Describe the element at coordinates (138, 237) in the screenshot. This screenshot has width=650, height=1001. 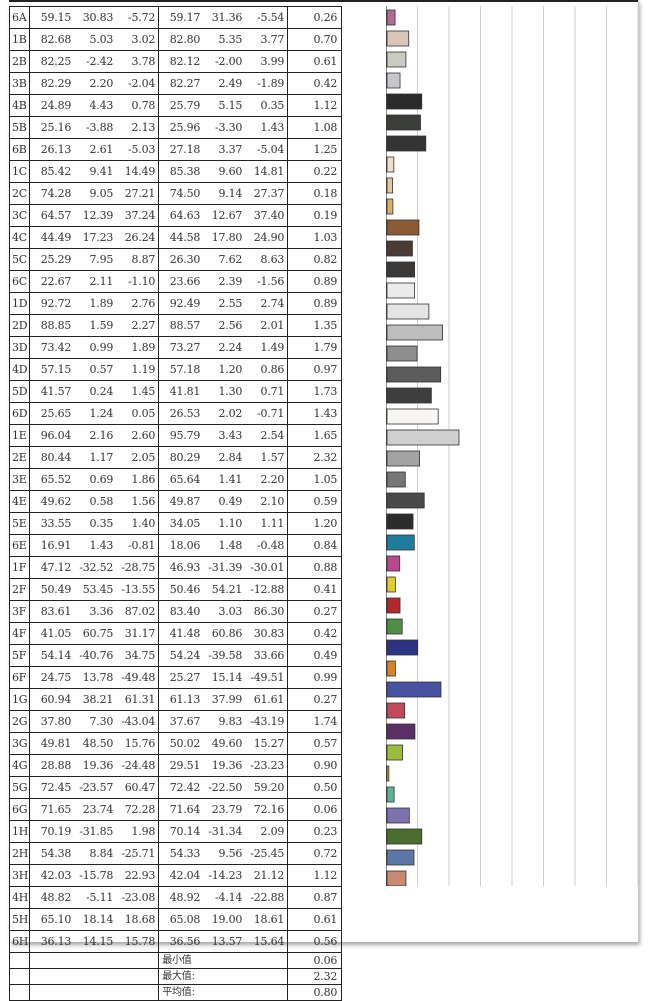
I see `b-ref-cell: 26.24` at that location.